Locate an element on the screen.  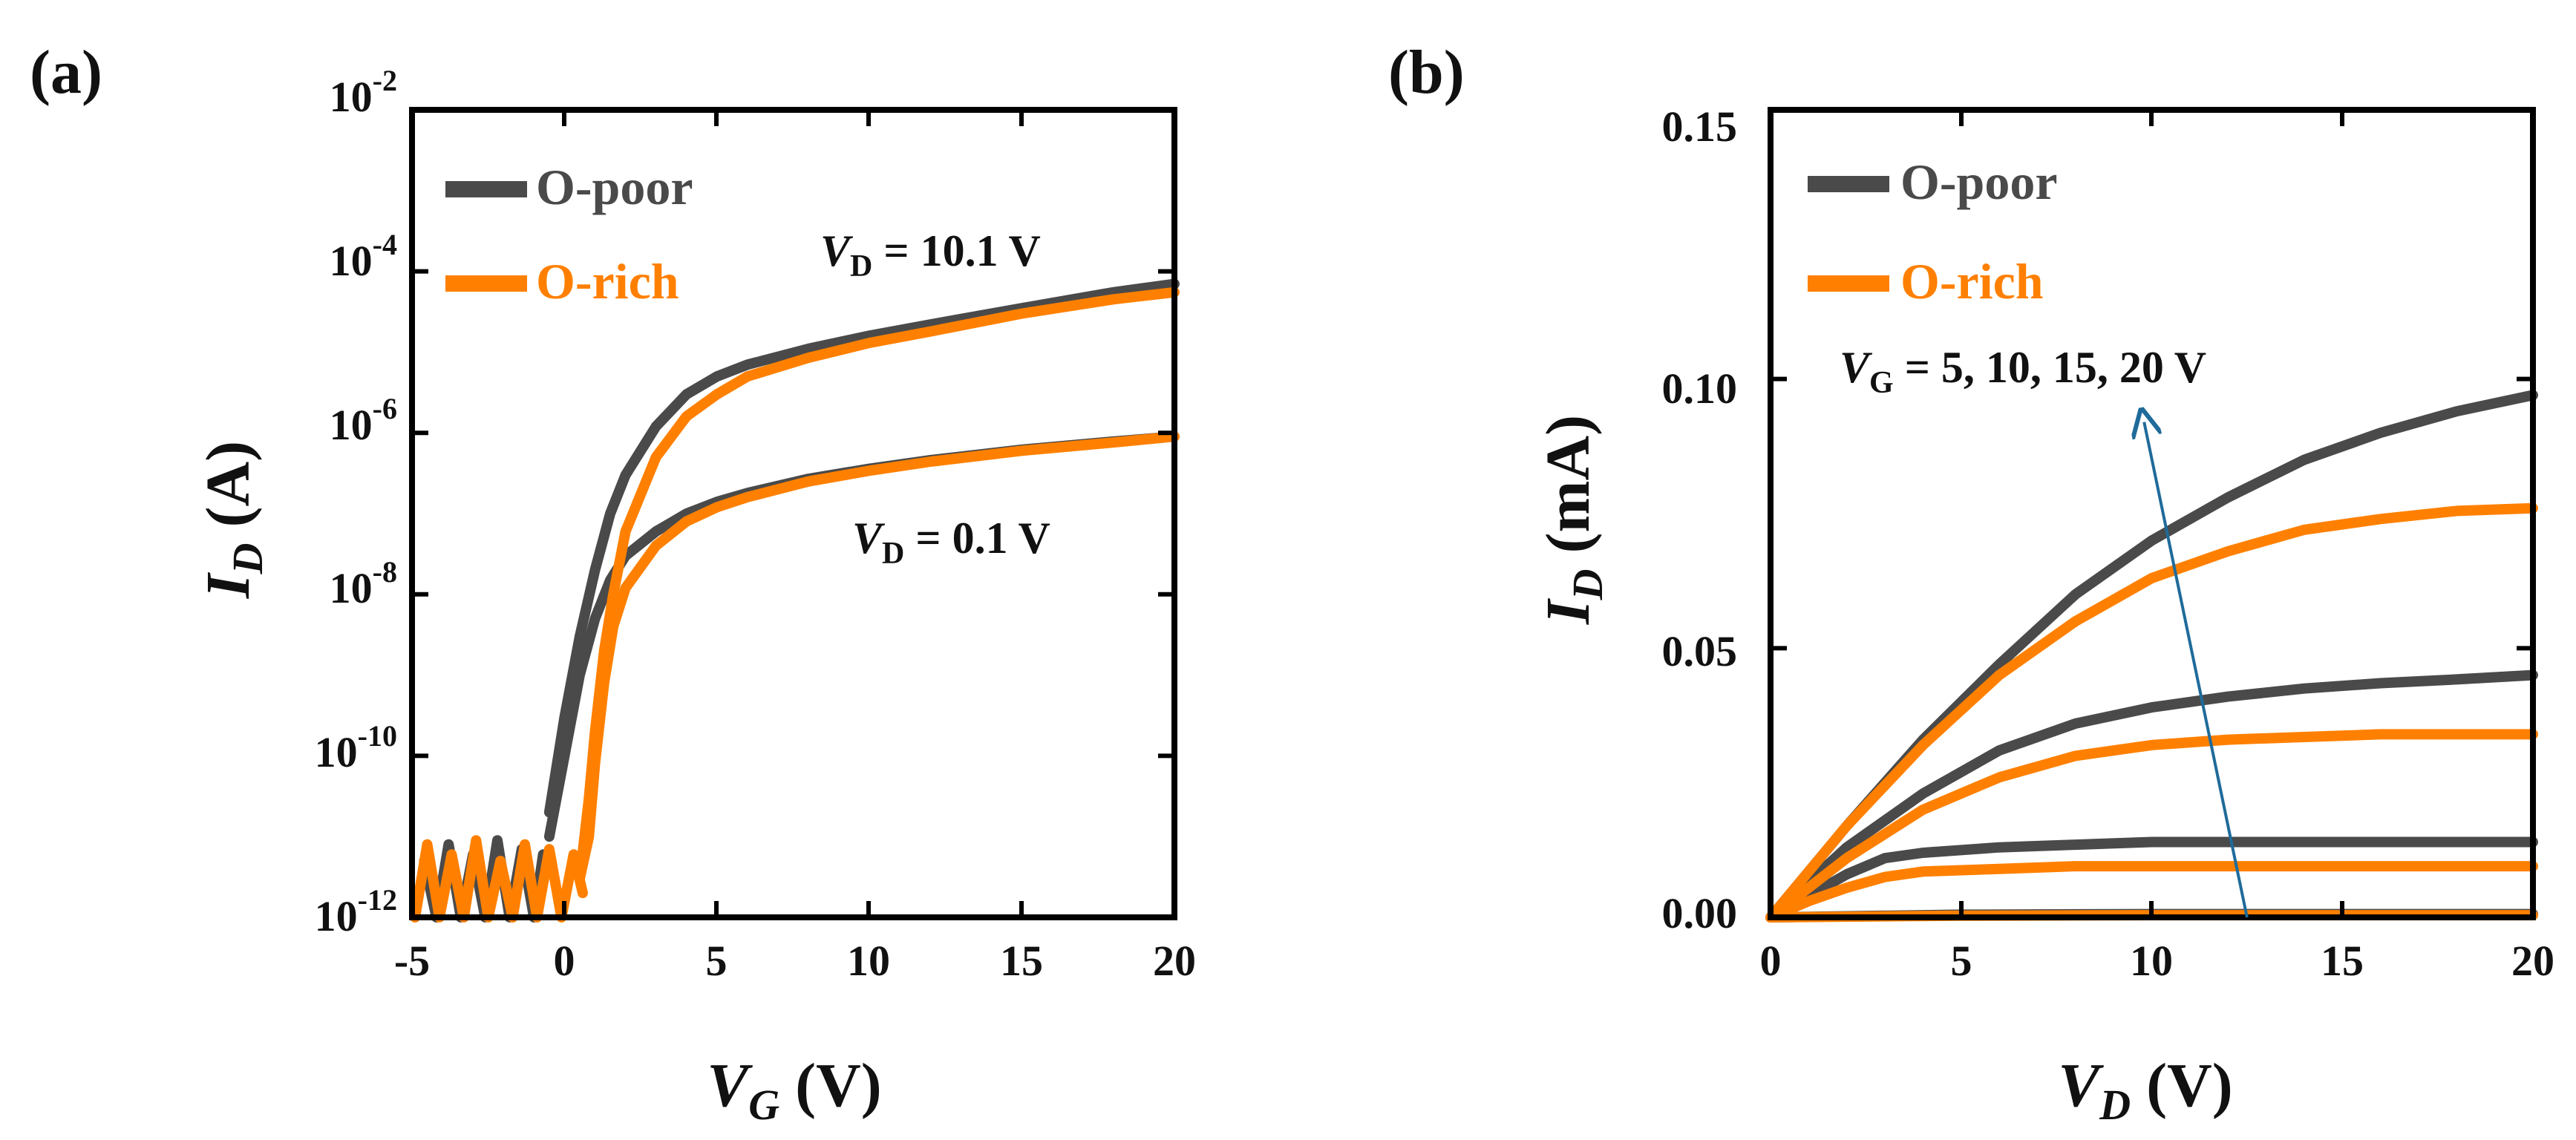
series-line-b-o-rich-v-g-10-v is located at coordinates (2151, 892).